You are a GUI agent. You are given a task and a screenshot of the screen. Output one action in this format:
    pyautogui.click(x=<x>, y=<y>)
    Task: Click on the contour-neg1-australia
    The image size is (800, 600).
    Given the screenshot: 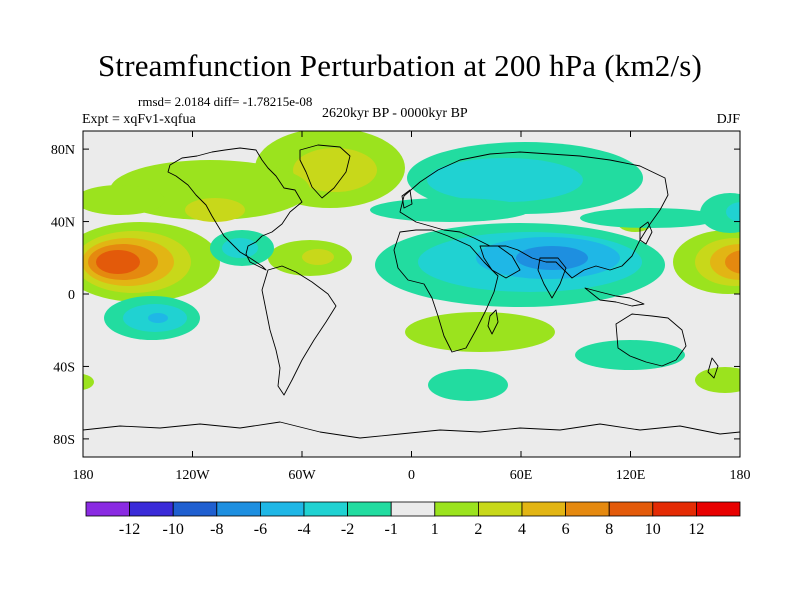 What is the action you would take?
    pyautogui.click(x=630, y=355)
    